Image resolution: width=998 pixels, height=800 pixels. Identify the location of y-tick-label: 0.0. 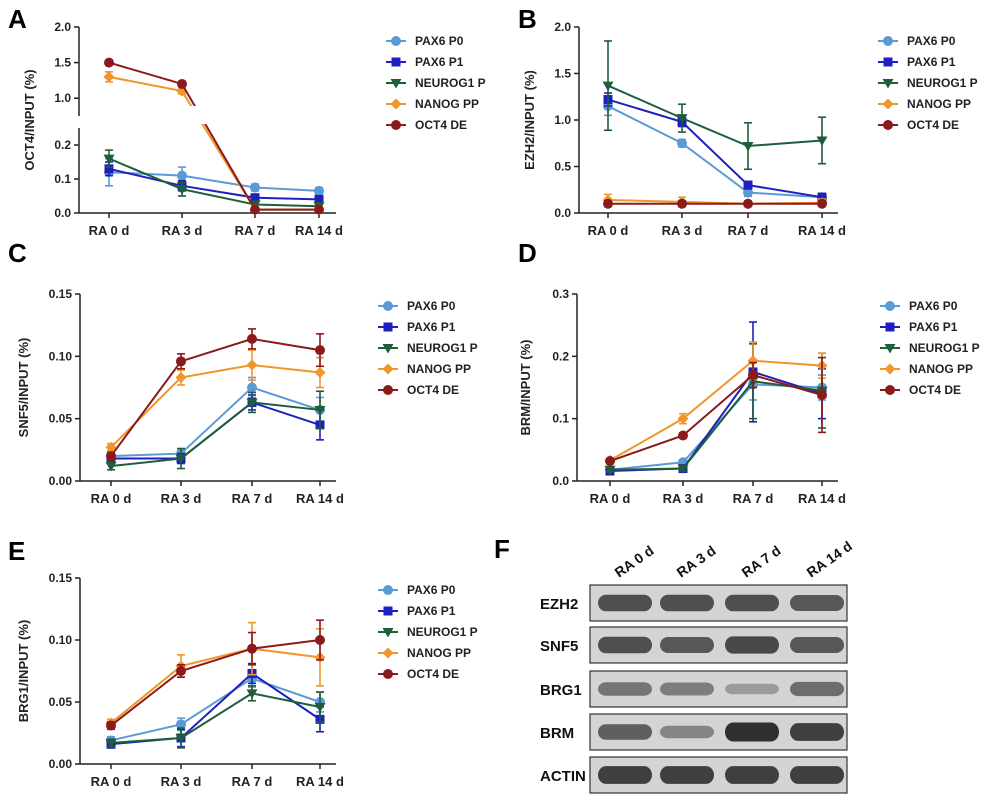
(562, 213).